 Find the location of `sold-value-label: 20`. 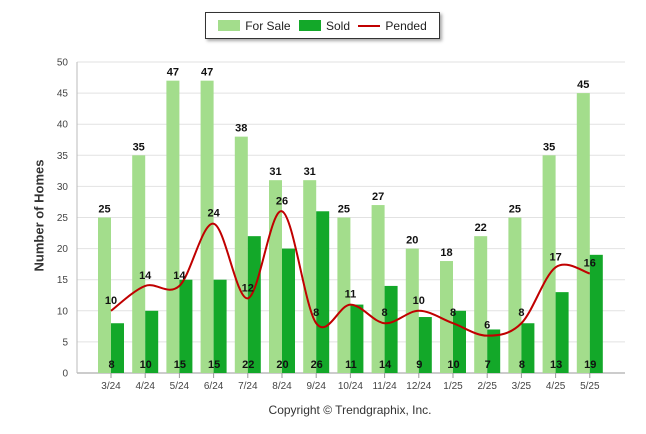

sold-value-label: 20 is located at coordinates (282, 365).